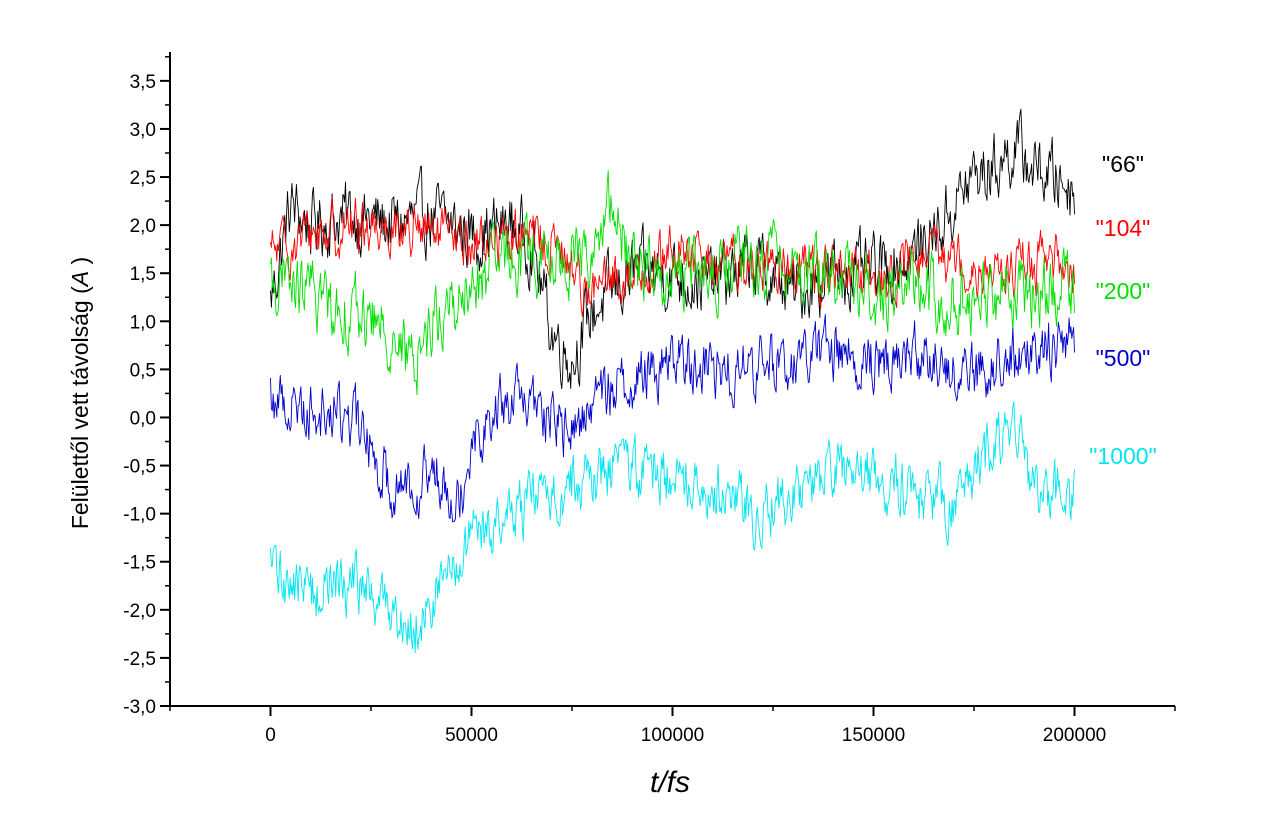 The height and width of the screenshot is (828, 1266). What do you see at coordinates (1123, 358) in the screenshot?
I see `series-label-3: "500"` at bounding box center [1123, 358].